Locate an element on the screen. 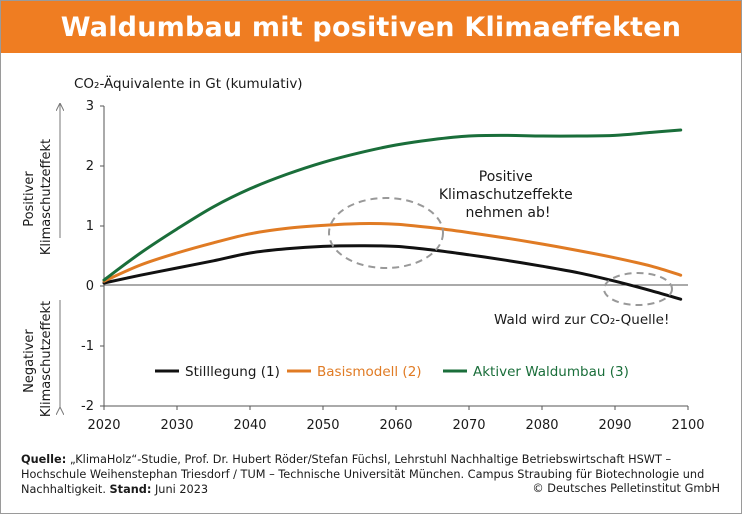 Image resolution: width=742 pixels, height=514 pixels. negative-effect-label-line-2: Klimaschutzeffekt is located at coordinates (46, 359).